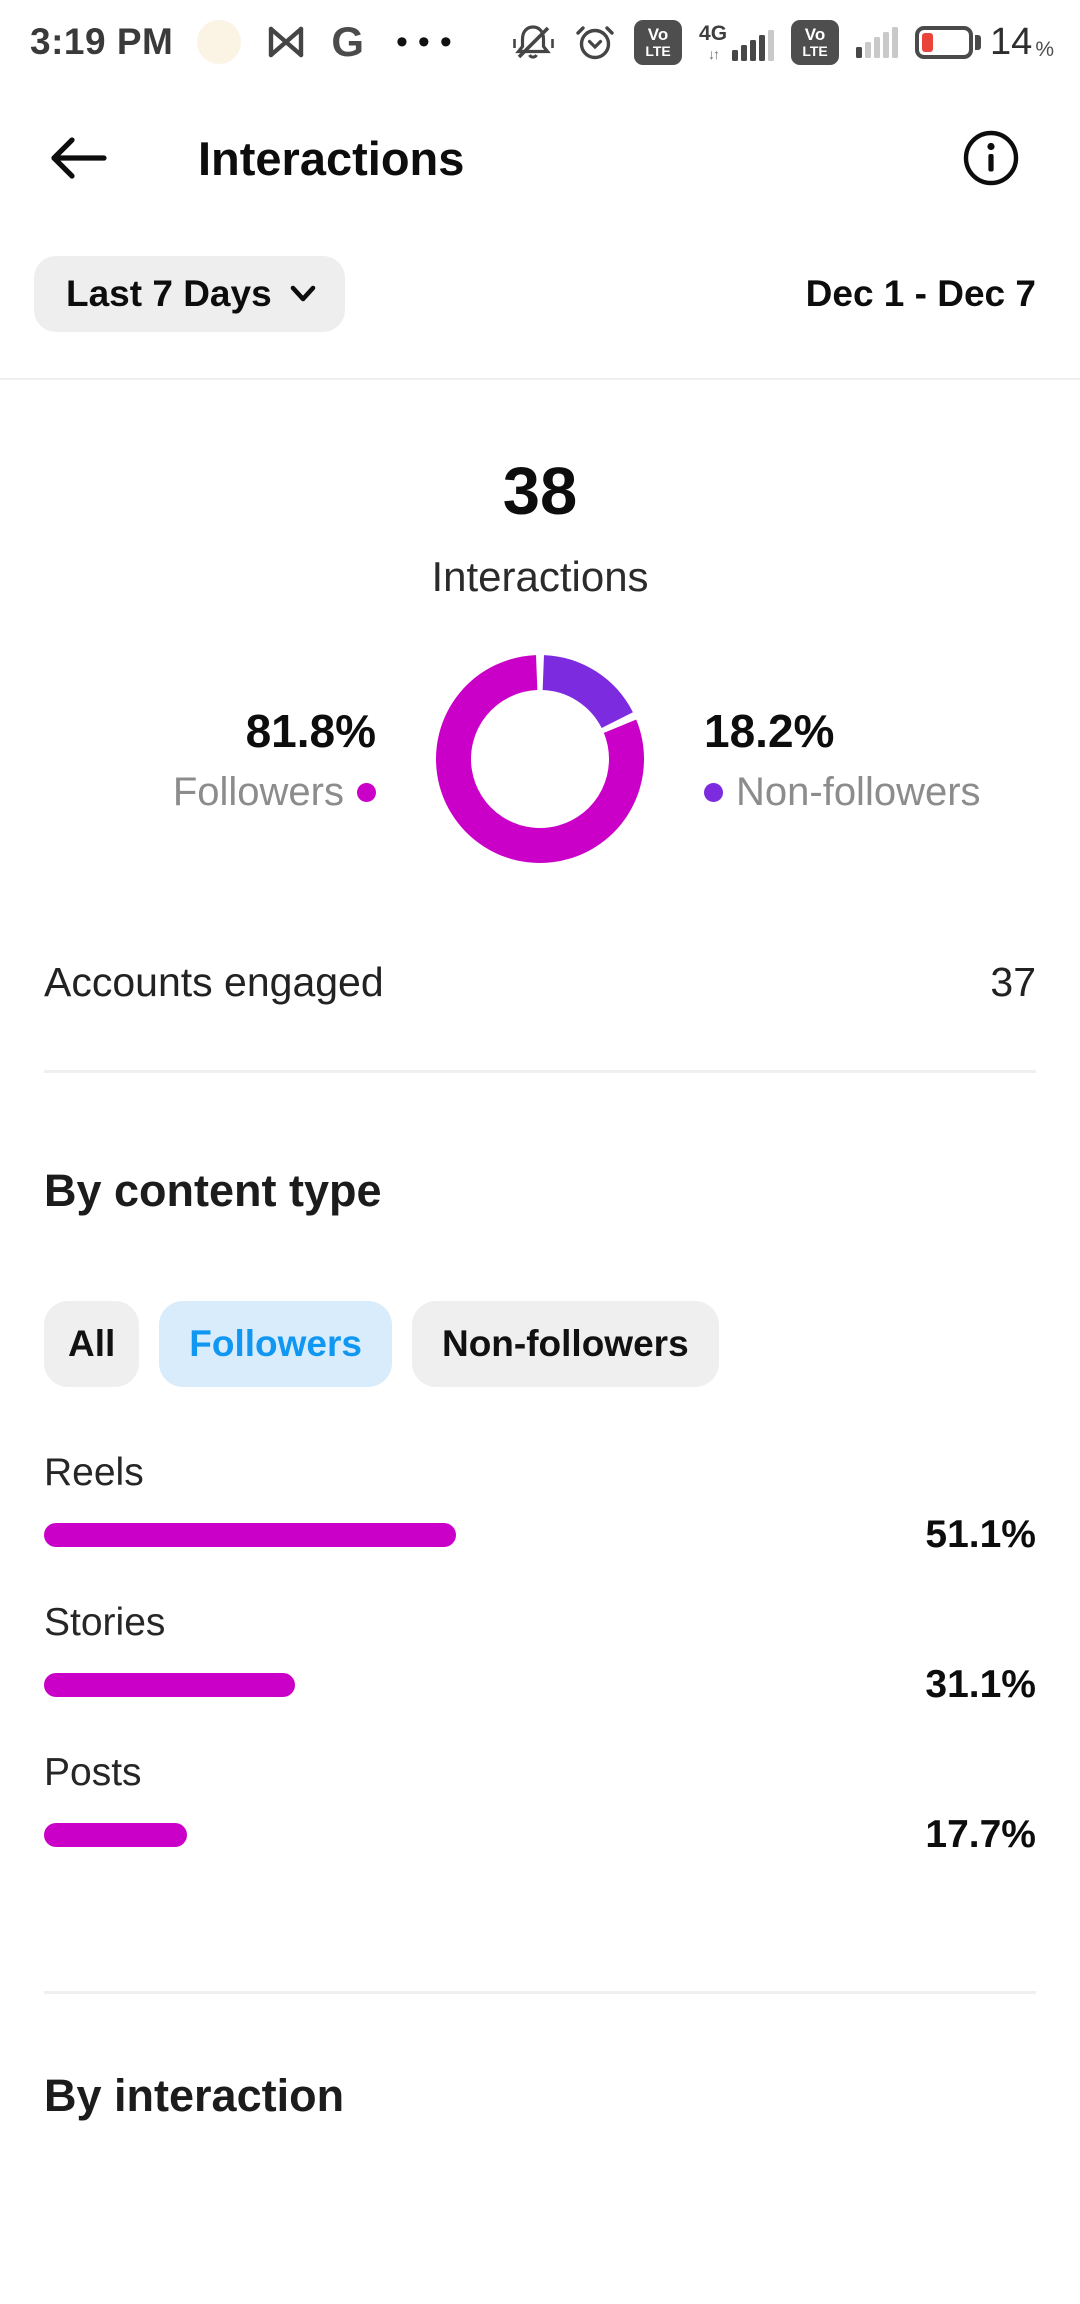 Image resolution: width=1080 pixels, height=2304 pixels. What do you see at coordinates (1013, 982) in the screenshot?
I see `accounts-engaged-value: 37` at bounding box center [1013, 982].